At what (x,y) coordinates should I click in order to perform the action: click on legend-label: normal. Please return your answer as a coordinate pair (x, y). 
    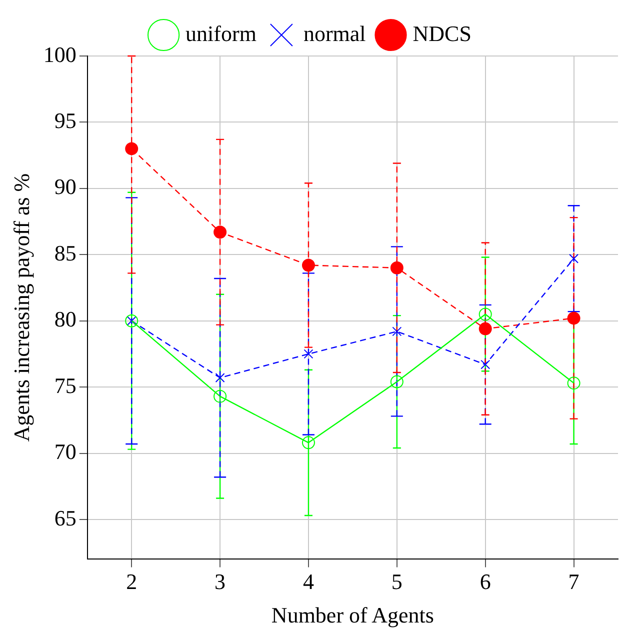
    Looking at the image, I should click on (334, 33).